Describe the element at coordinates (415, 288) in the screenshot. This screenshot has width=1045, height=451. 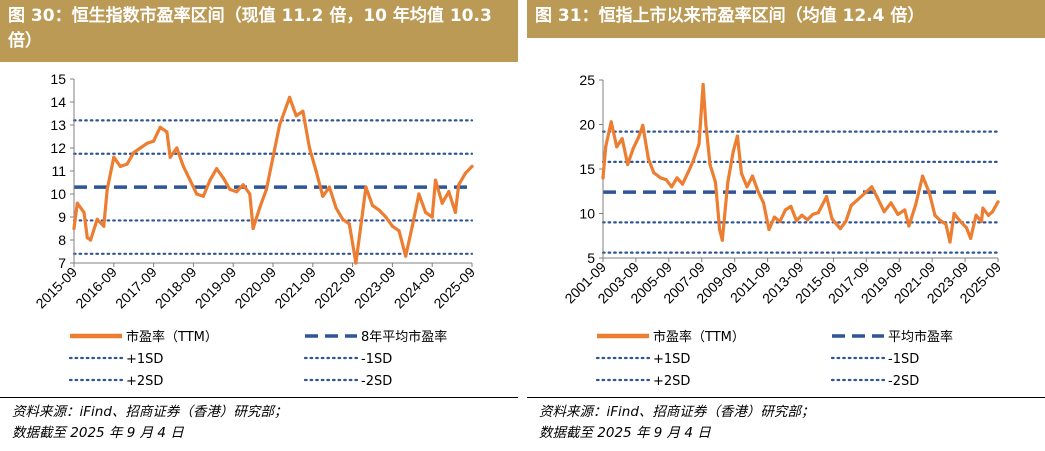
I see `x-tick-label: 2024-09` at that location.